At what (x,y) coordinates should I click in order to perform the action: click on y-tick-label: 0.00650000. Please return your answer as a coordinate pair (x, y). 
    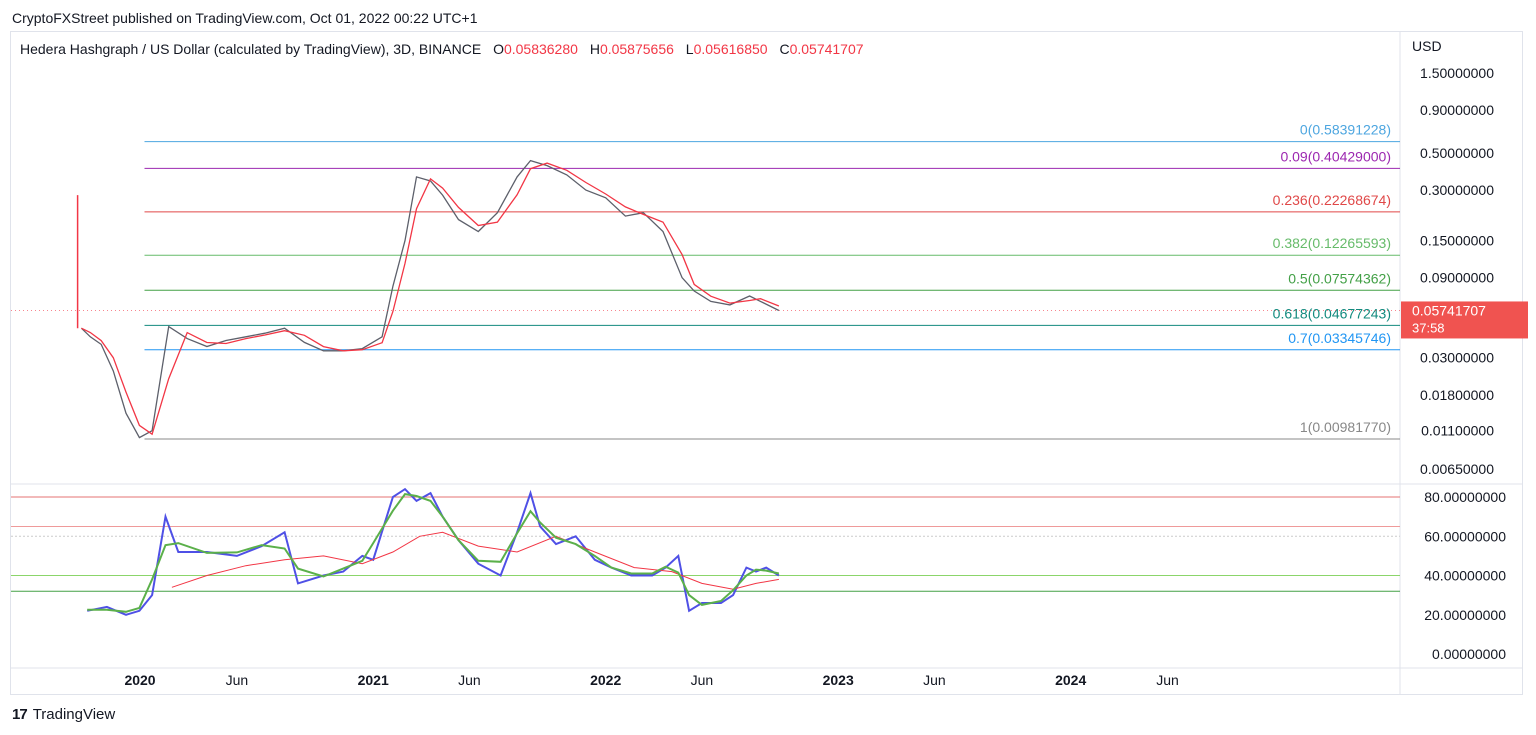
    Looking at the image, I should click on (1457, 469).